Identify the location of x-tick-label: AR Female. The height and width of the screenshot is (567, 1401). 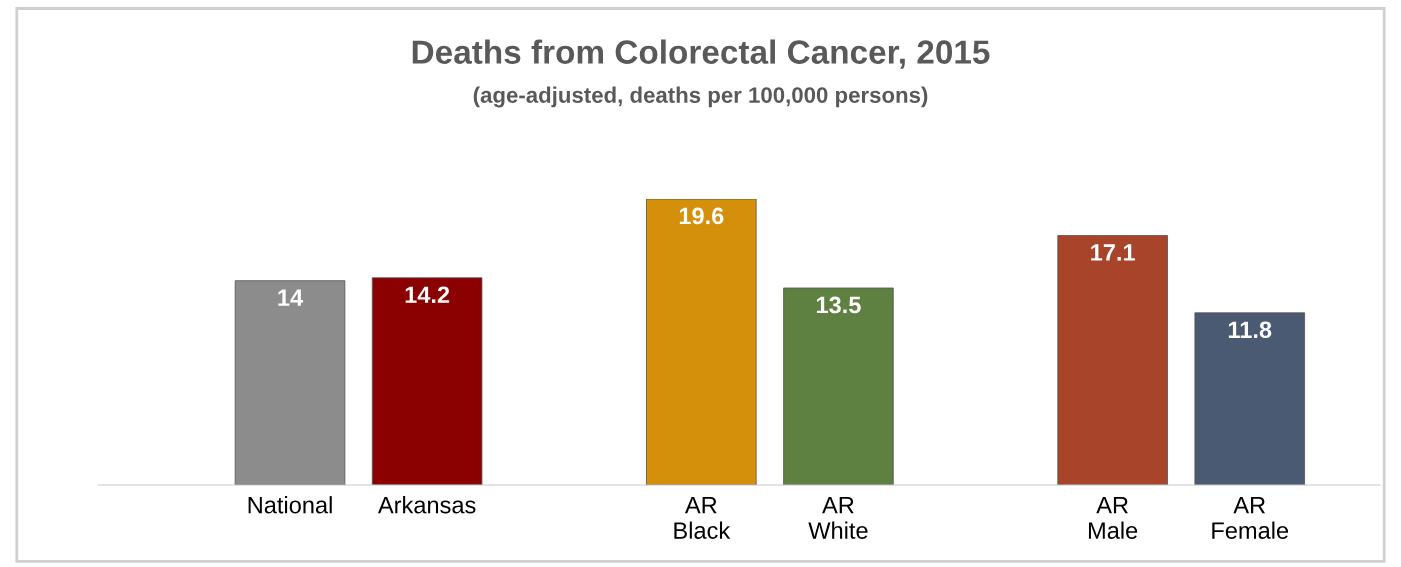
(1250, 517).